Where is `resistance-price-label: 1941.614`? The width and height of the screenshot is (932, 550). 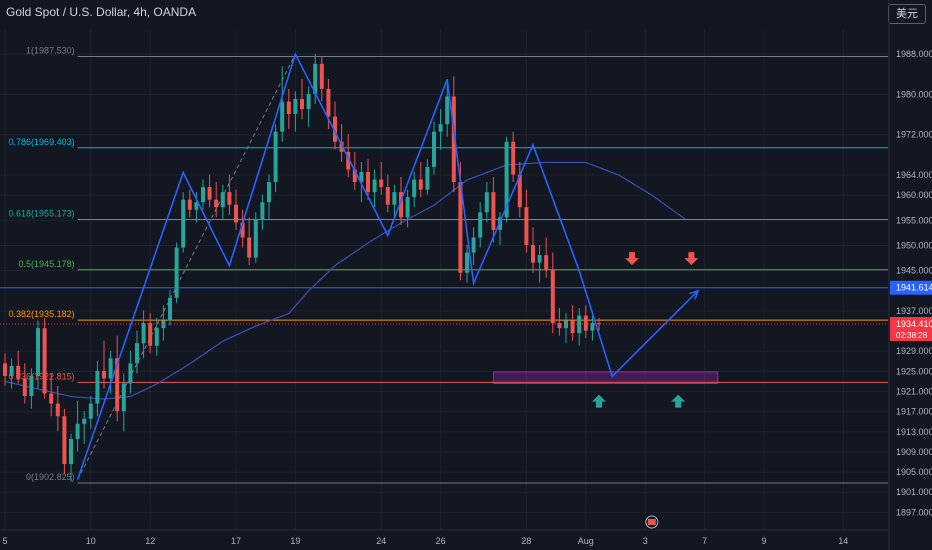 resistance-price-label: 1941.614 is located at coordinates (914, 288).